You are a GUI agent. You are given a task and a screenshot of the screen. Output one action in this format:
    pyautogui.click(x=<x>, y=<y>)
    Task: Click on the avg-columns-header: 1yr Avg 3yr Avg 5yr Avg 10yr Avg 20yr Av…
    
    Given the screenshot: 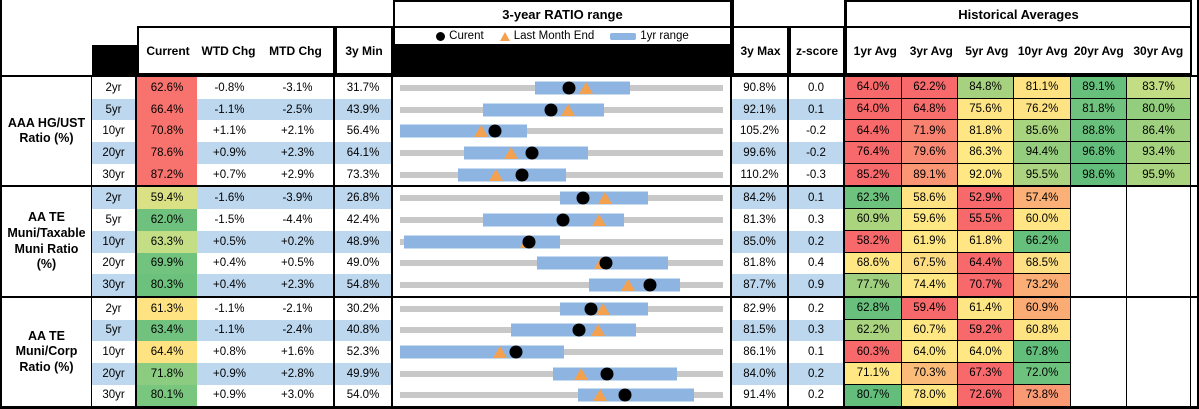 What is the action you would take?
    pyautogui.click(x=1018, y=50)
    